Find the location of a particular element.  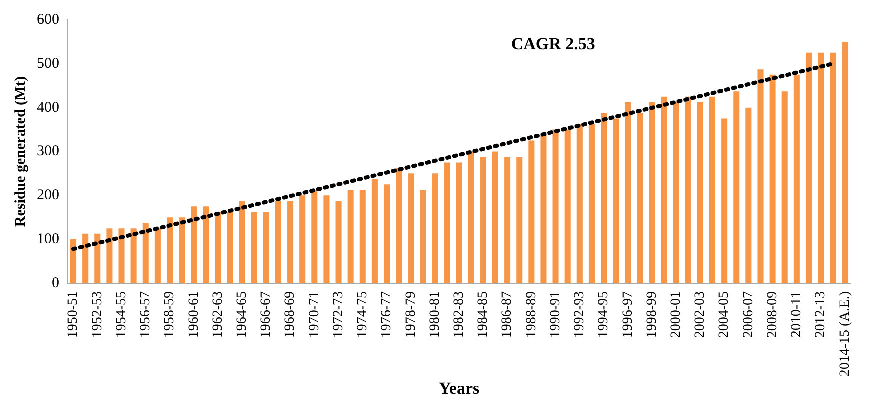

y-tick-label: 500 is located at coordinates (48, 64).